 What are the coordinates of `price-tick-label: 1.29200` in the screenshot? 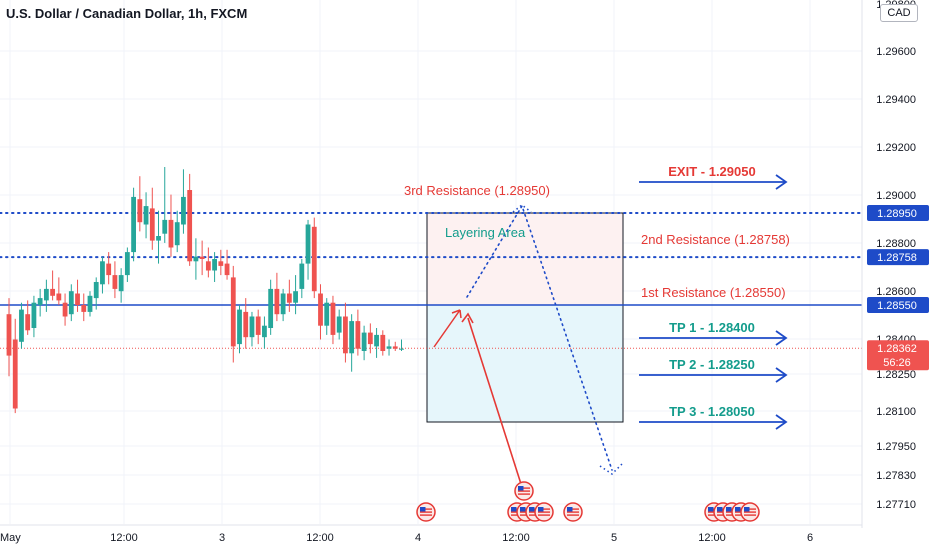 It's located at (896, 148).